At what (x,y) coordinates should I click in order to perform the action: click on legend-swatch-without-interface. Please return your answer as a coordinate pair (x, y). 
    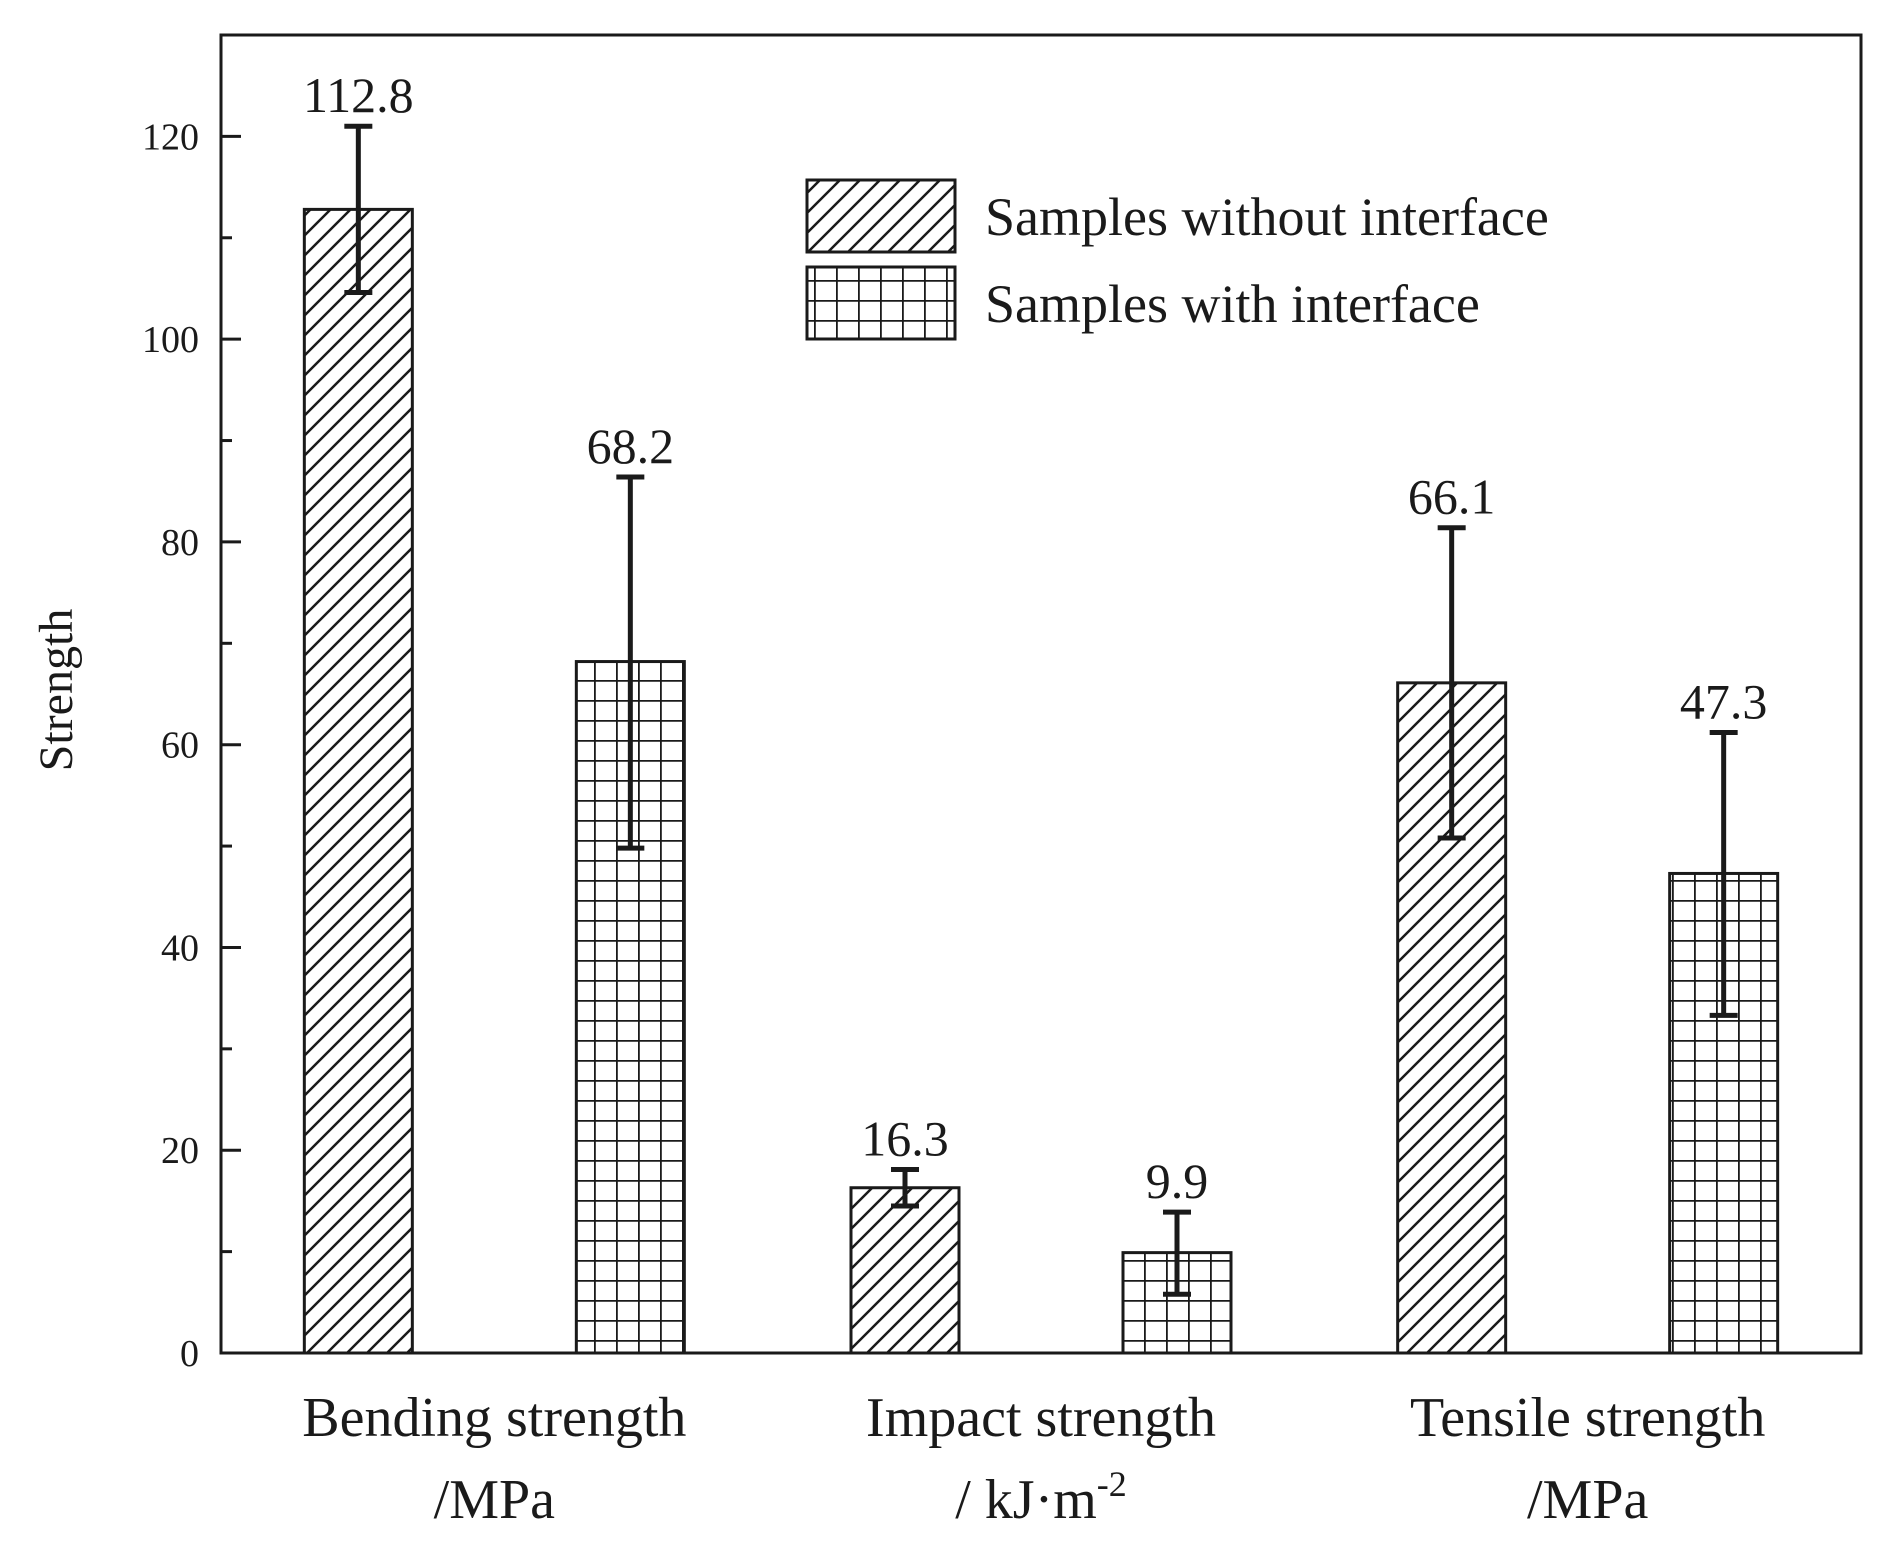
    Looking at the image, I should click on (881, 216).